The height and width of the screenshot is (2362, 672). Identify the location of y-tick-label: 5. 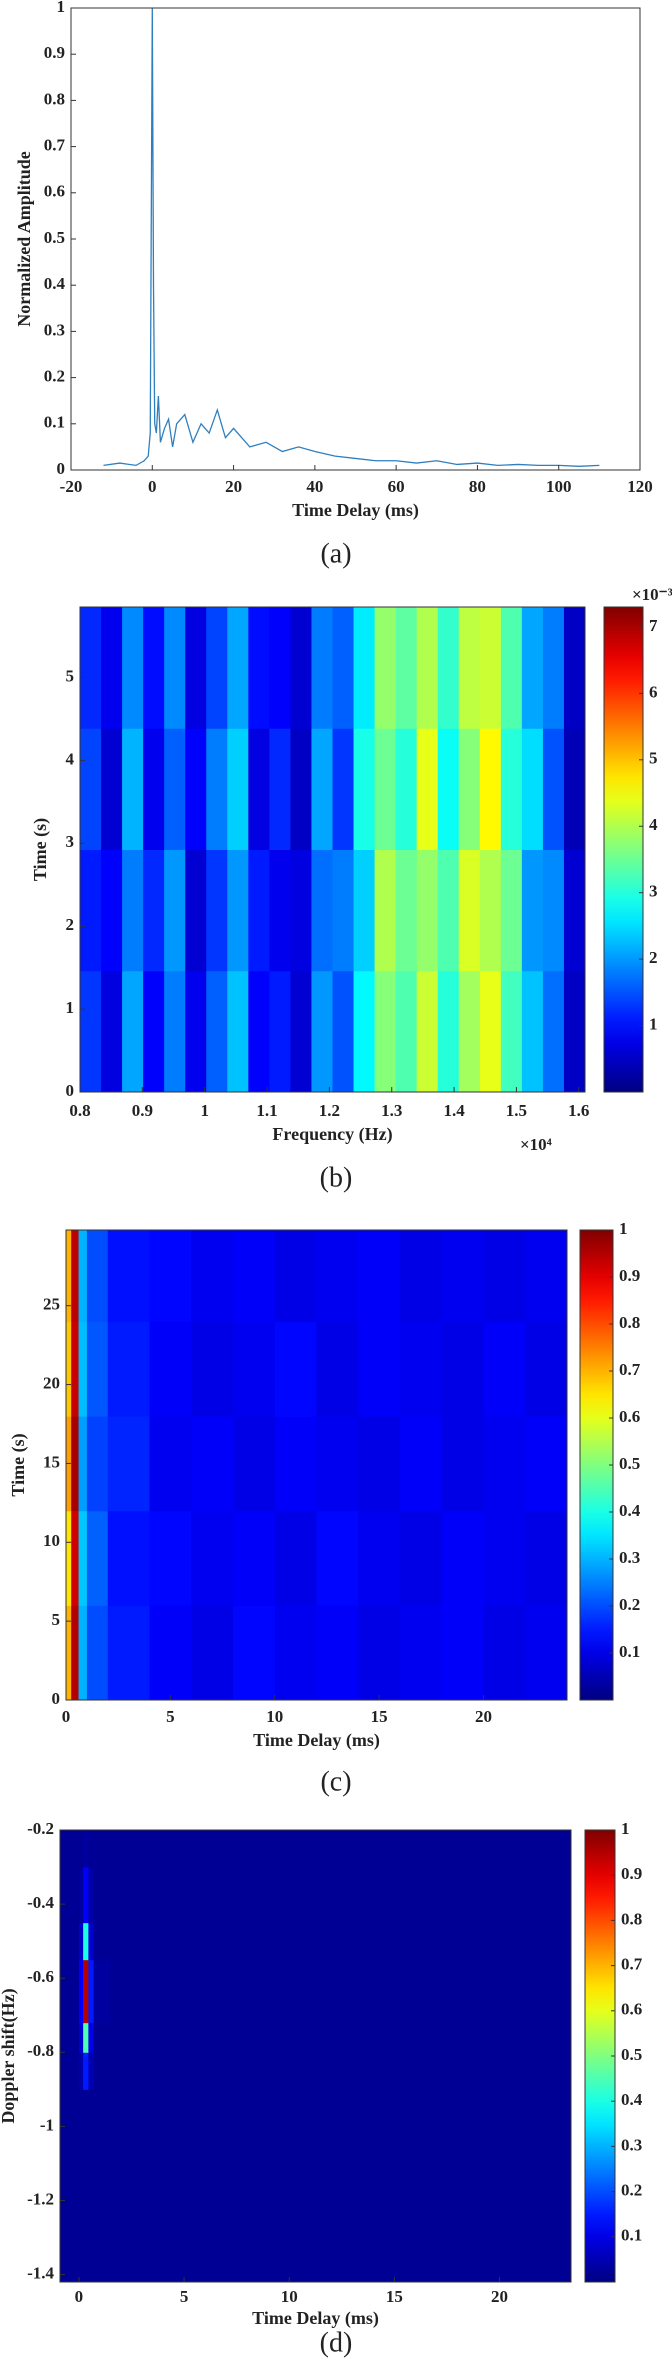
(56, 1619).